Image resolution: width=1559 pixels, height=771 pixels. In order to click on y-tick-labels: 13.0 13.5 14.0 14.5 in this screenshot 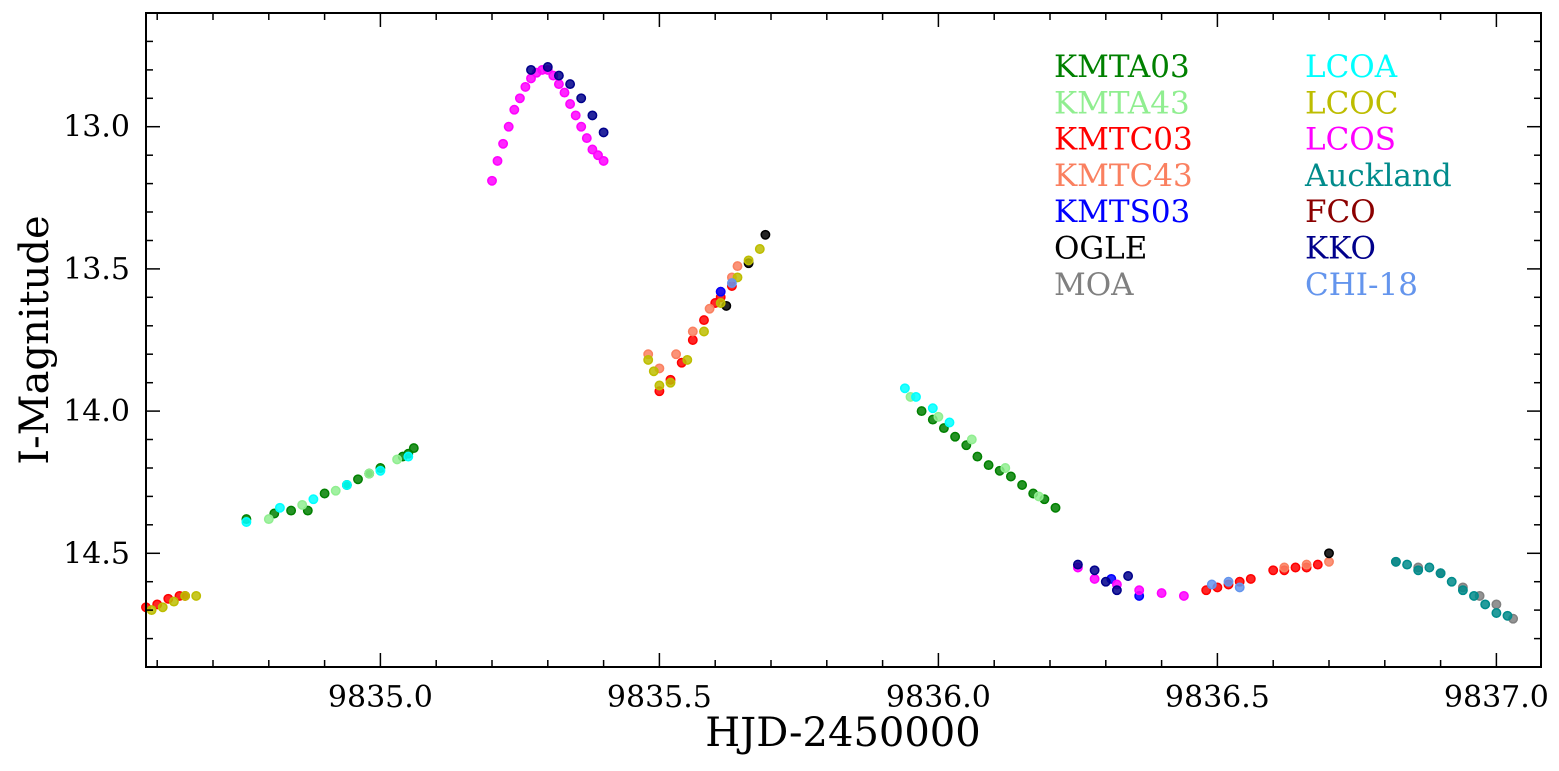, I will do `click(96, 341)`.